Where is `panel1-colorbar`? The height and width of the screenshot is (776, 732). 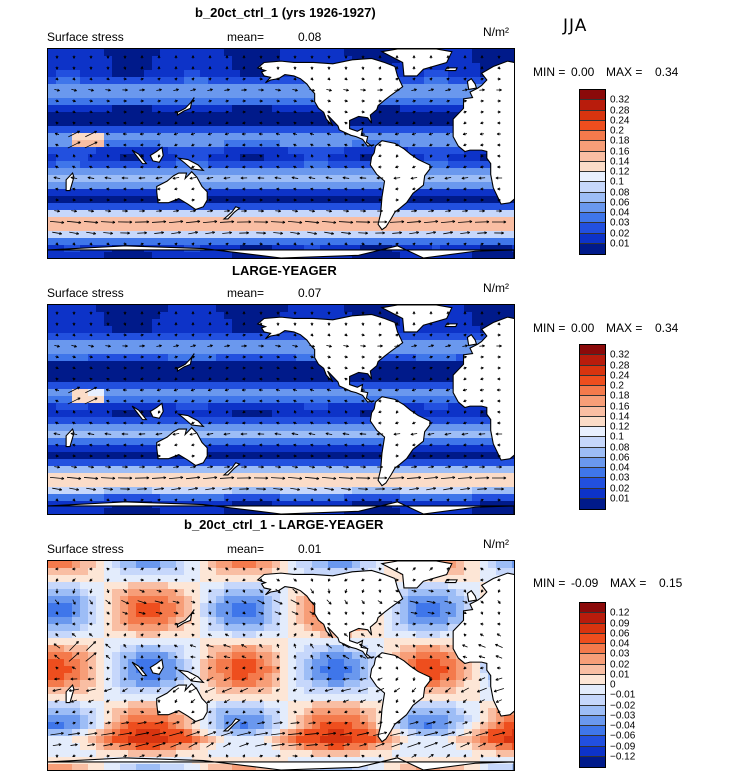 panel1-colorbar is located at coordinates (592, 172).